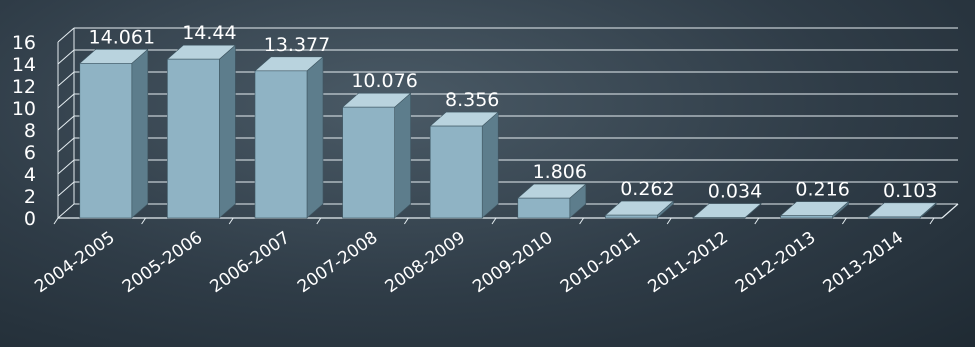 Image resolution: width=975 pixels, height=347 pixels. Describe the element at coordinates (30, 175) in the screenshot. I see `y-tick-label: 4` at that location.